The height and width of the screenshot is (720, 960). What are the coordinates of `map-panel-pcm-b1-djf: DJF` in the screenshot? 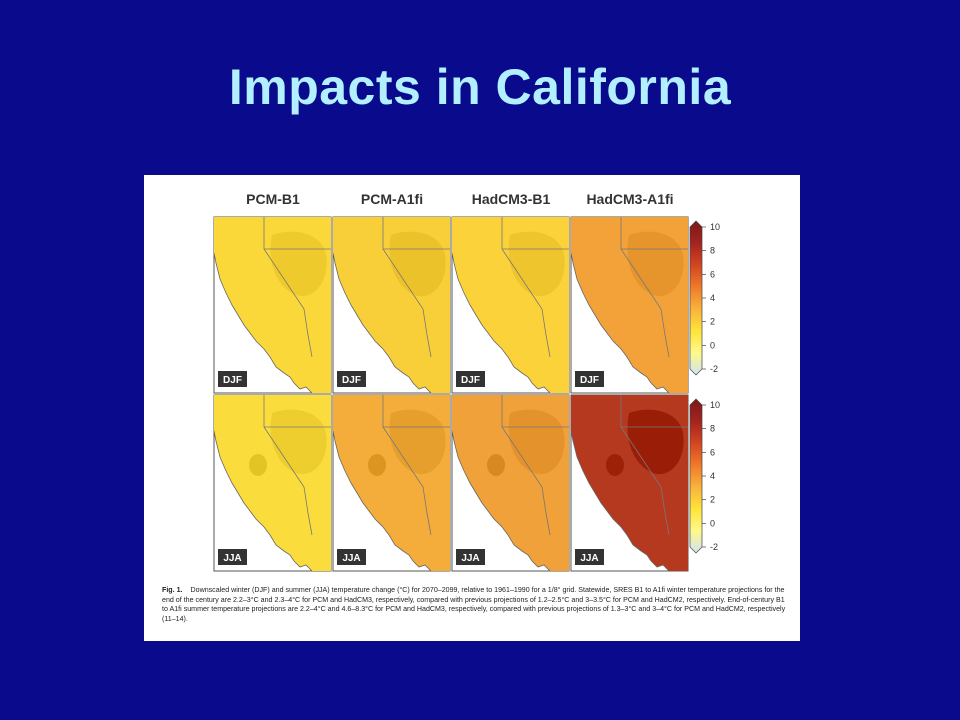 It's located at (272, 305).